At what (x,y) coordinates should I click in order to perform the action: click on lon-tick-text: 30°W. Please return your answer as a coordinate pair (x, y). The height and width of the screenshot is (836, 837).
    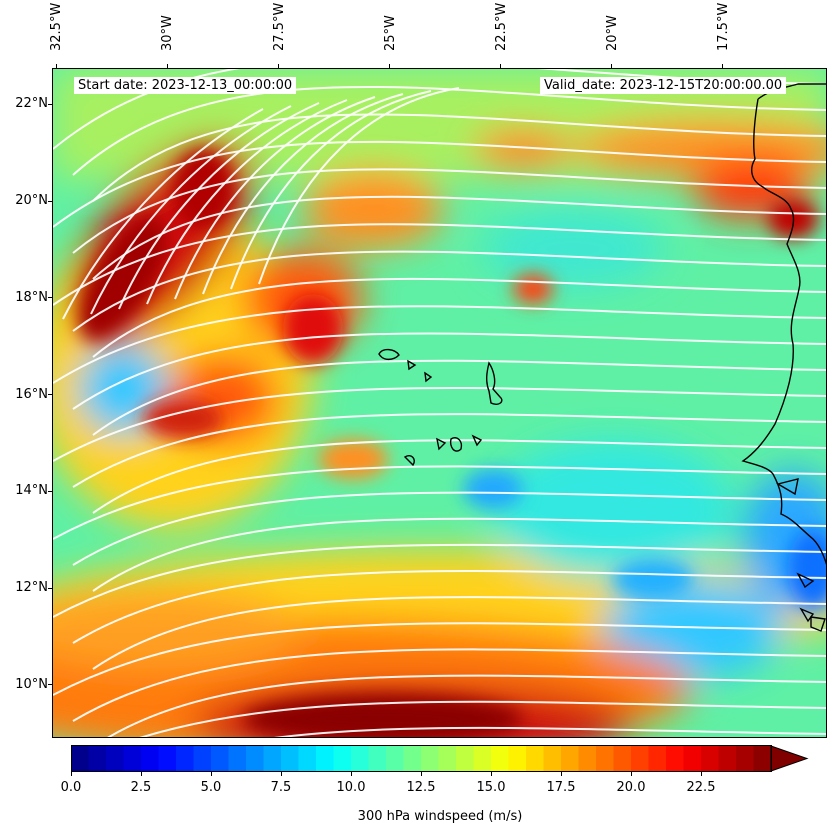
    Looking at the image, I should click on (168, 33).